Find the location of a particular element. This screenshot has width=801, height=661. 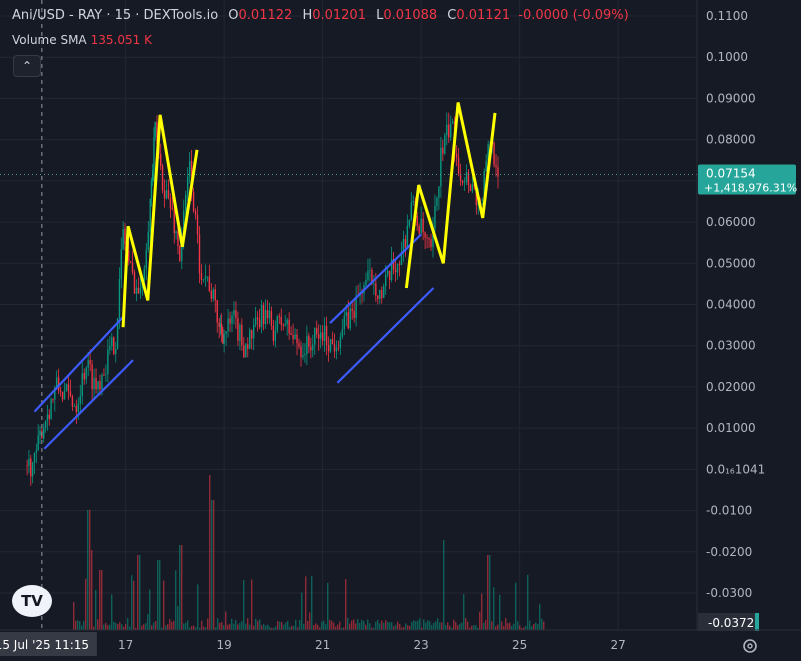

high-value: 0.01201 is located at coordinates (339, 15).